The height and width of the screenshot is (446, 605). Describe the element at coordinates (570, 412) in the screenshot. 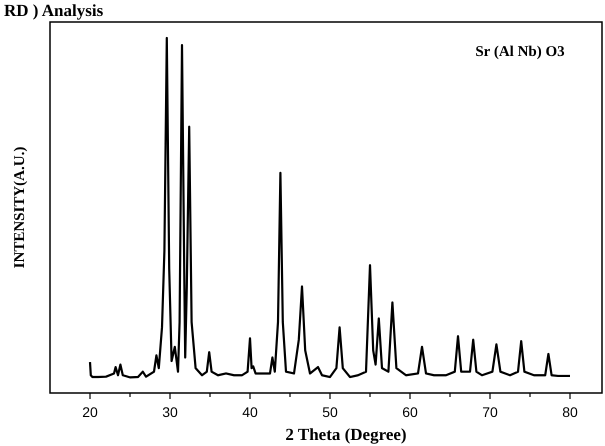

I see `x-tick-label: 80` at that location.